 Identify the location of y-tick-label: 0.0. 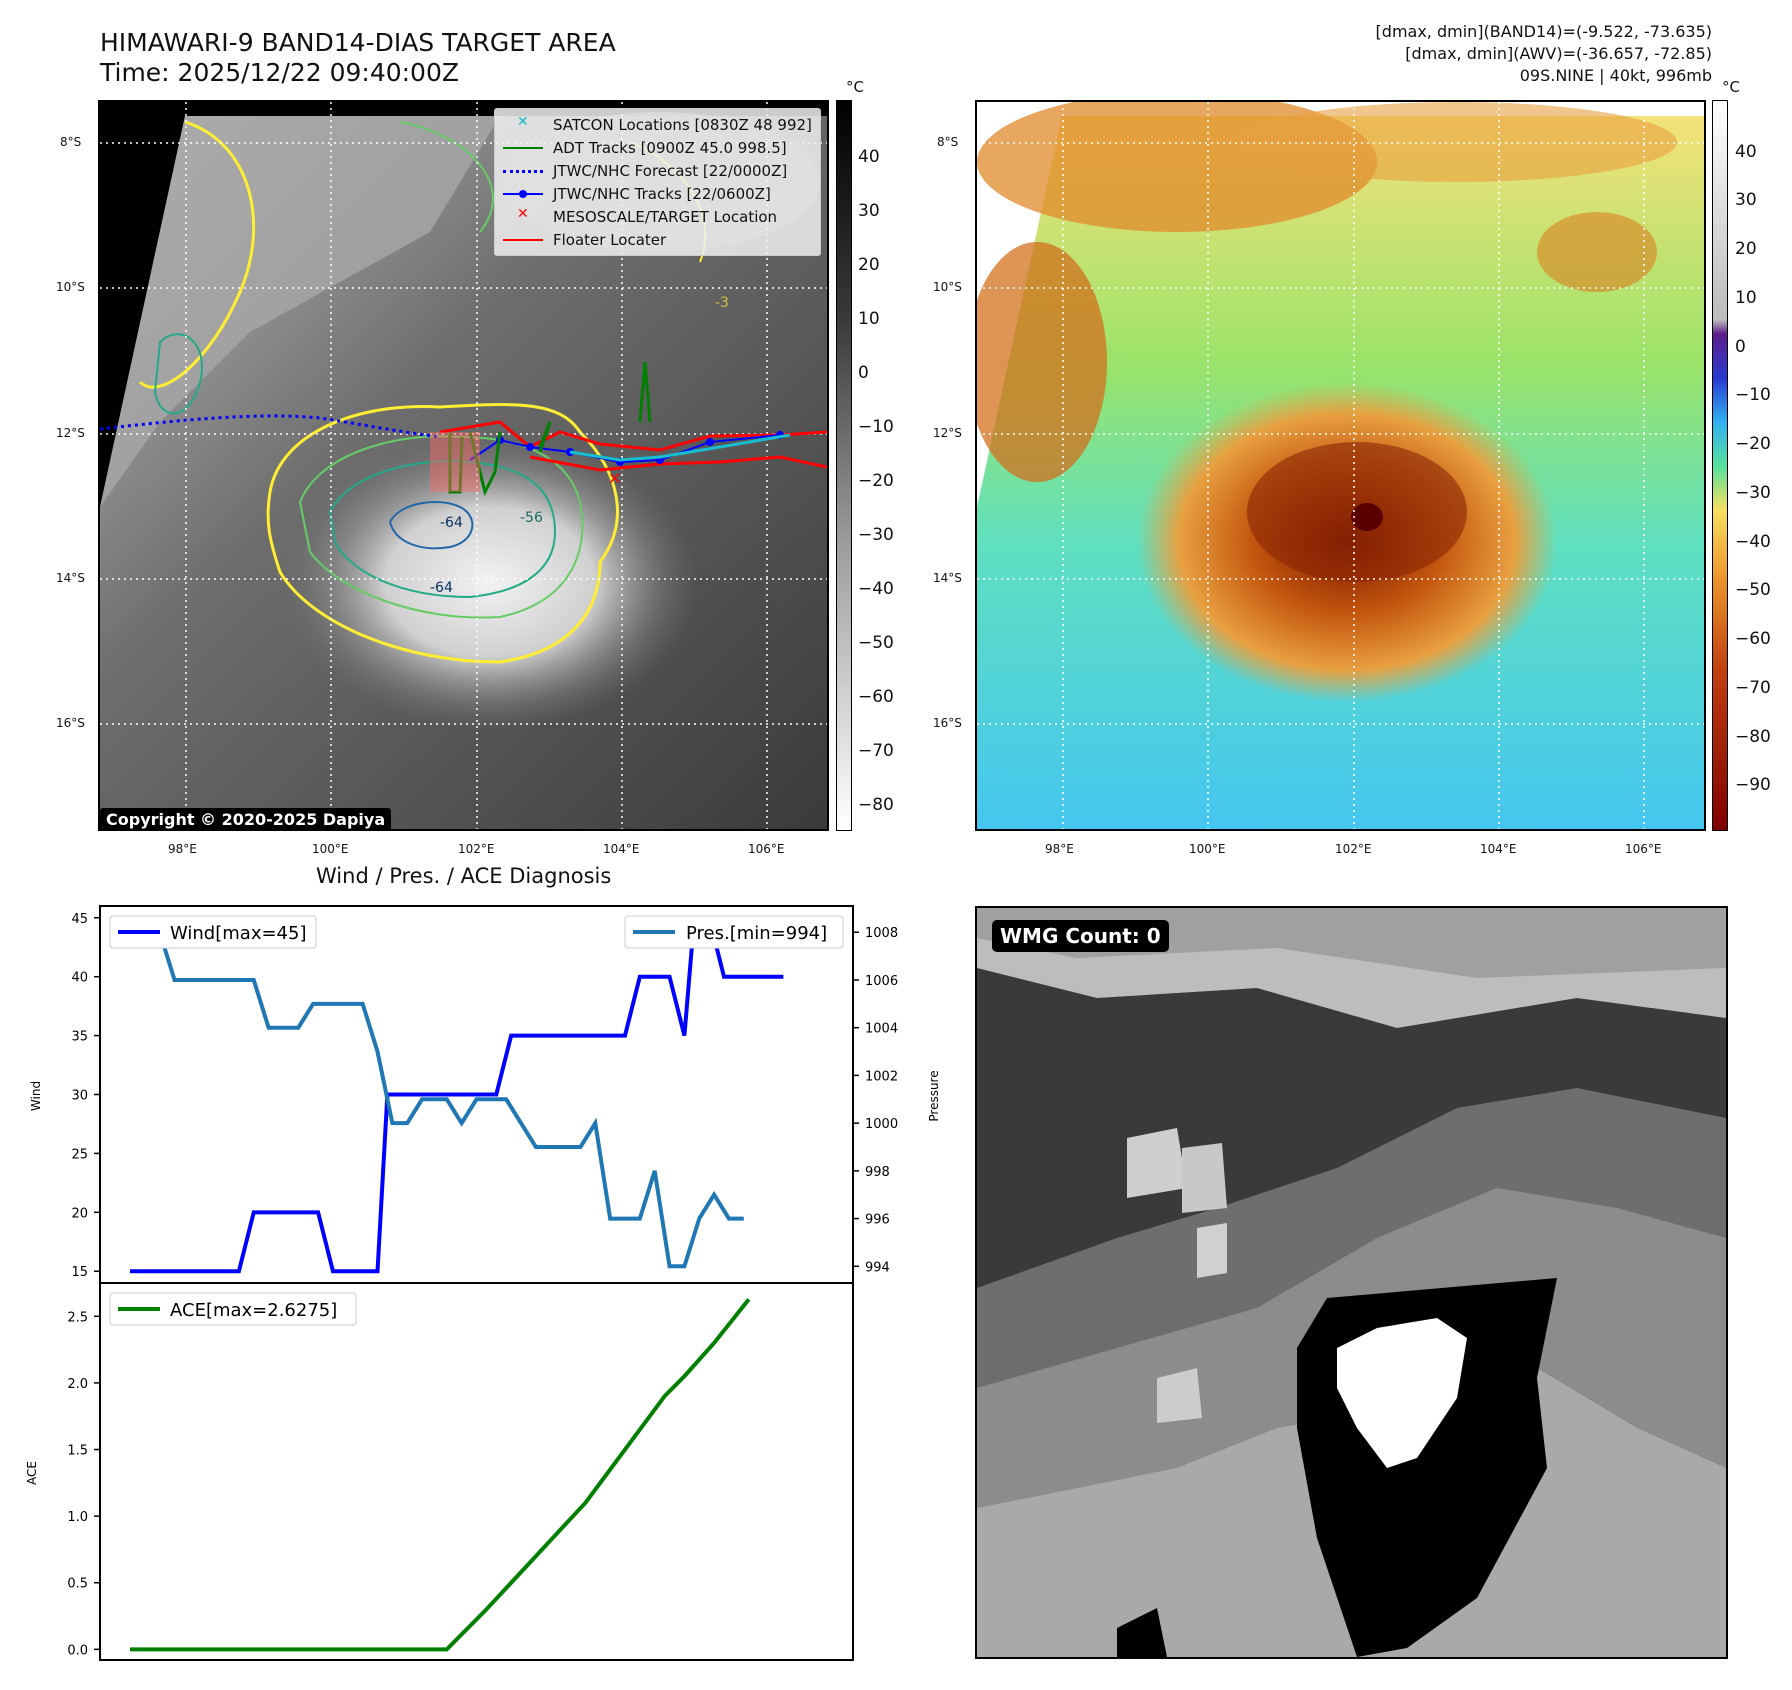
(77, 1650).